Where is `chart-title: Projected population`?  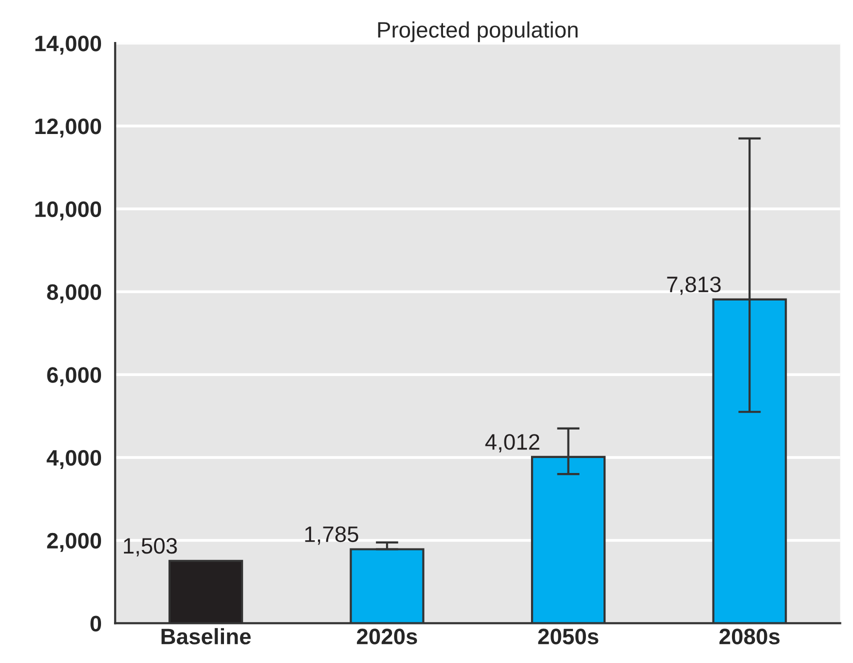 chart-title: Projected population is located at coordinates (478, 31).